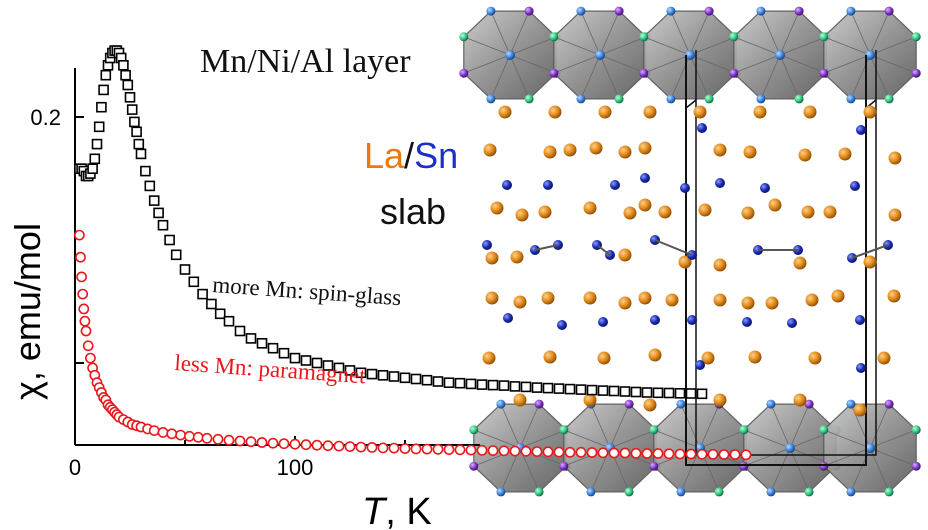  What do you see at coordinates (57, 234) in the screenshot?
I see `y-ticks: 0.2` at bounding box center [57, 234].